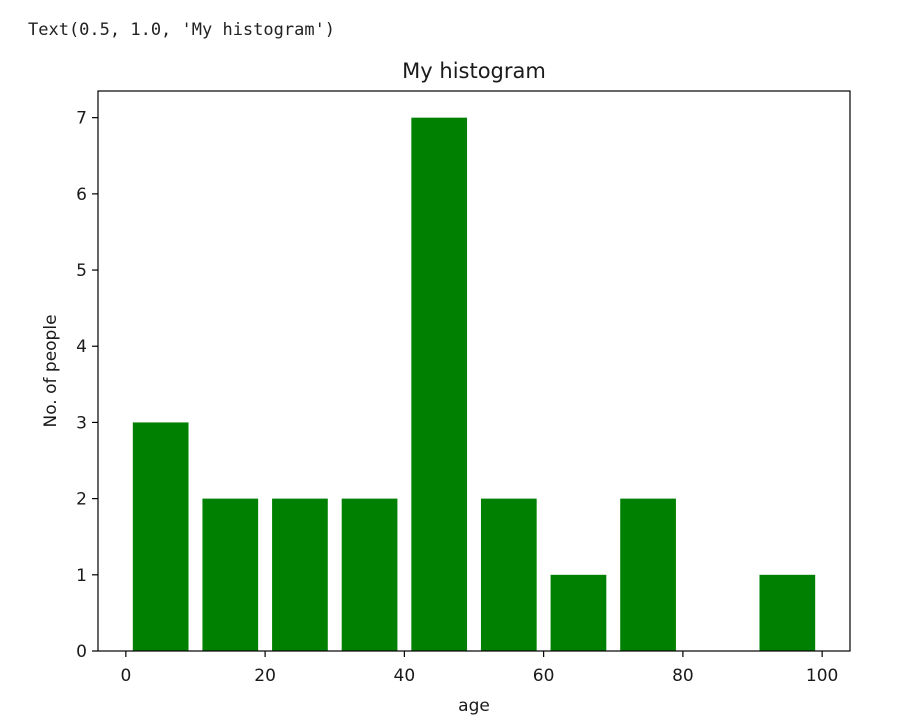 This screenshot has height=715, width=921. I want to click on x-tick-label: 20, so click(265, 676).